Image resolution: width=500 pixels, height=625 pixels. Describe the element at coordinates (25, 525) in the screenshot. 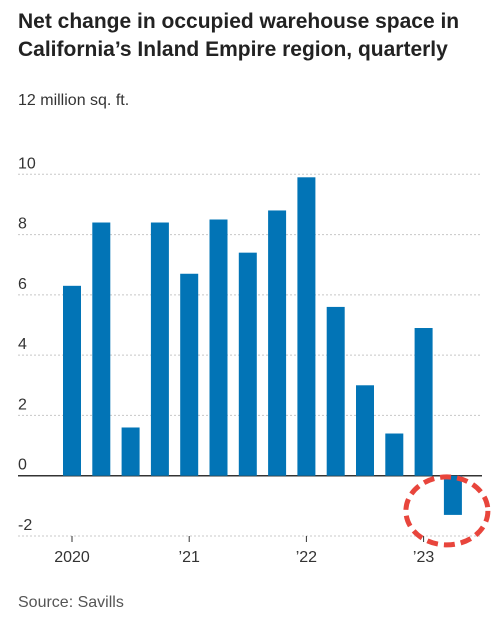

I see `y-tick-label: -2` at that location.